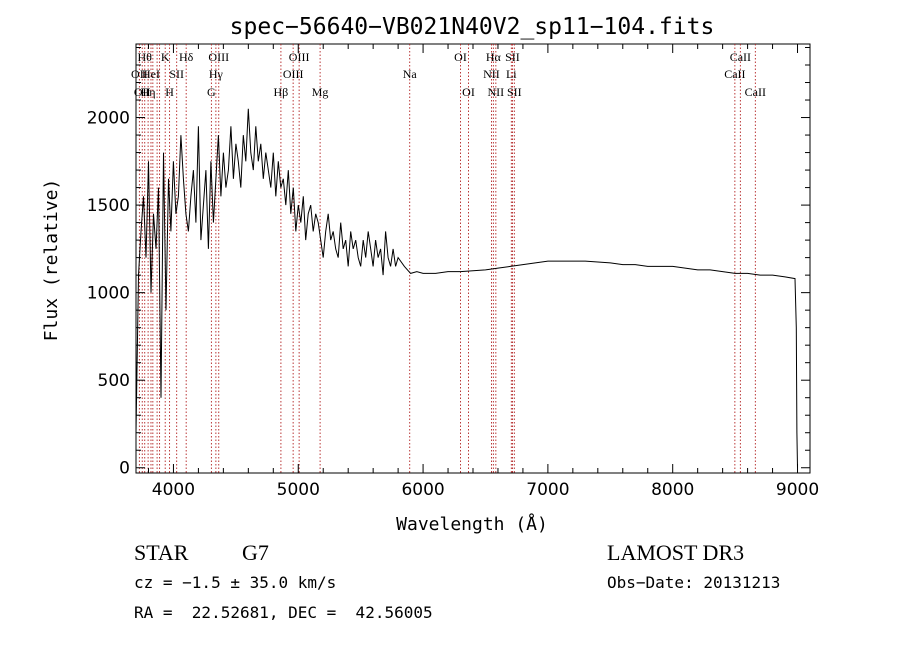 The height and width of the screenshot is (649, 900). I want to click on line-label: G, so click(211, 92).